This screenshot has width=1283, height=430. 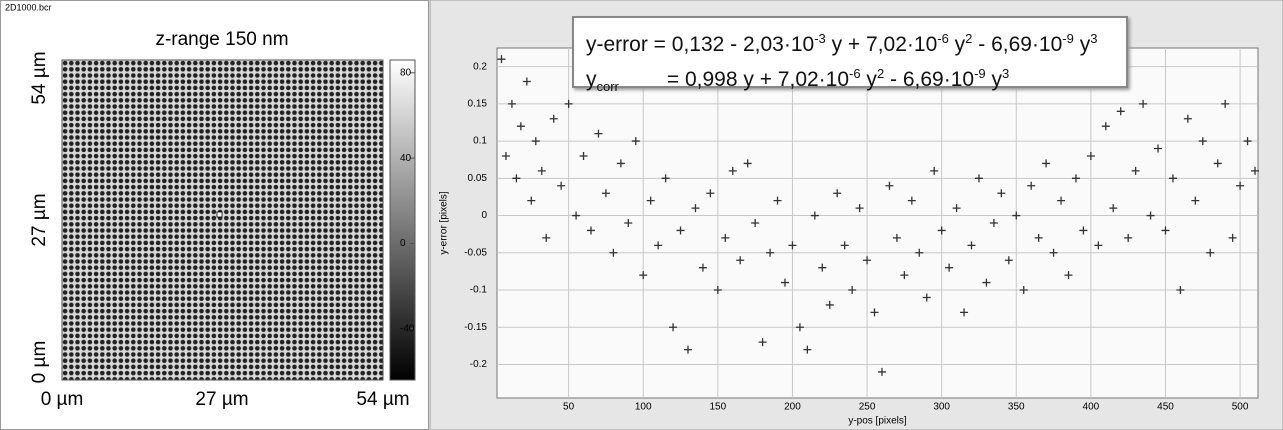 I want to click on y-tick-label: 0.15, so click(x=478, y=103).